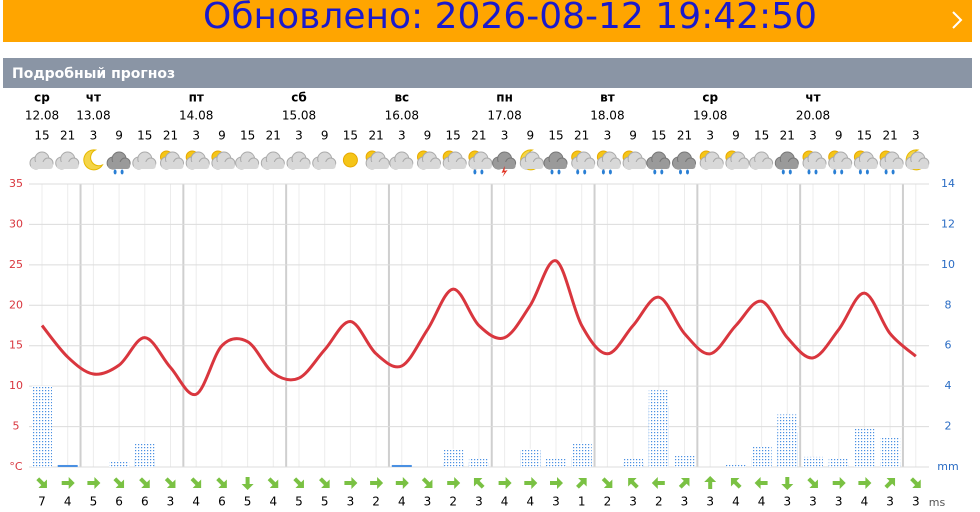  What do you see at coordinates (948, 264) in the screenshot?
I see `y2-tick-label: 10` at bounding box center [948, 264].